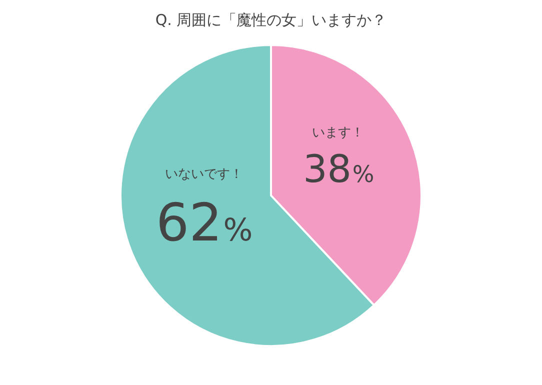  Describe the element at coordinates (338, 169) in the screenshot. I see `data-label: 38%` at that location.